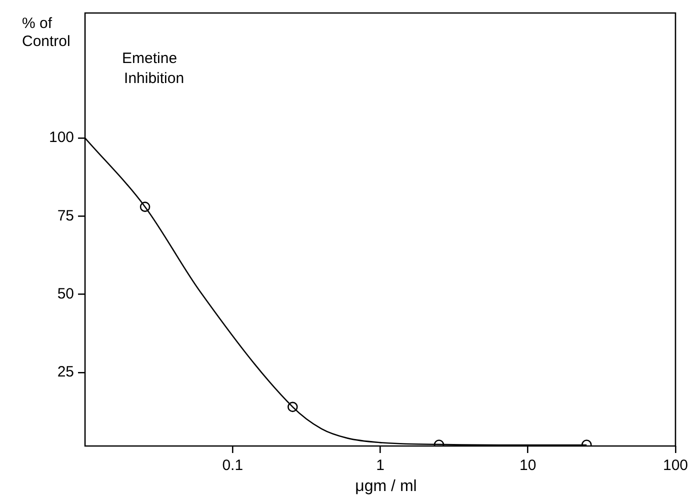  What do you see at coordinates (65, 215) in the screenshot?
I see `y-tick-label: 75` at bounding box center [65, 215].